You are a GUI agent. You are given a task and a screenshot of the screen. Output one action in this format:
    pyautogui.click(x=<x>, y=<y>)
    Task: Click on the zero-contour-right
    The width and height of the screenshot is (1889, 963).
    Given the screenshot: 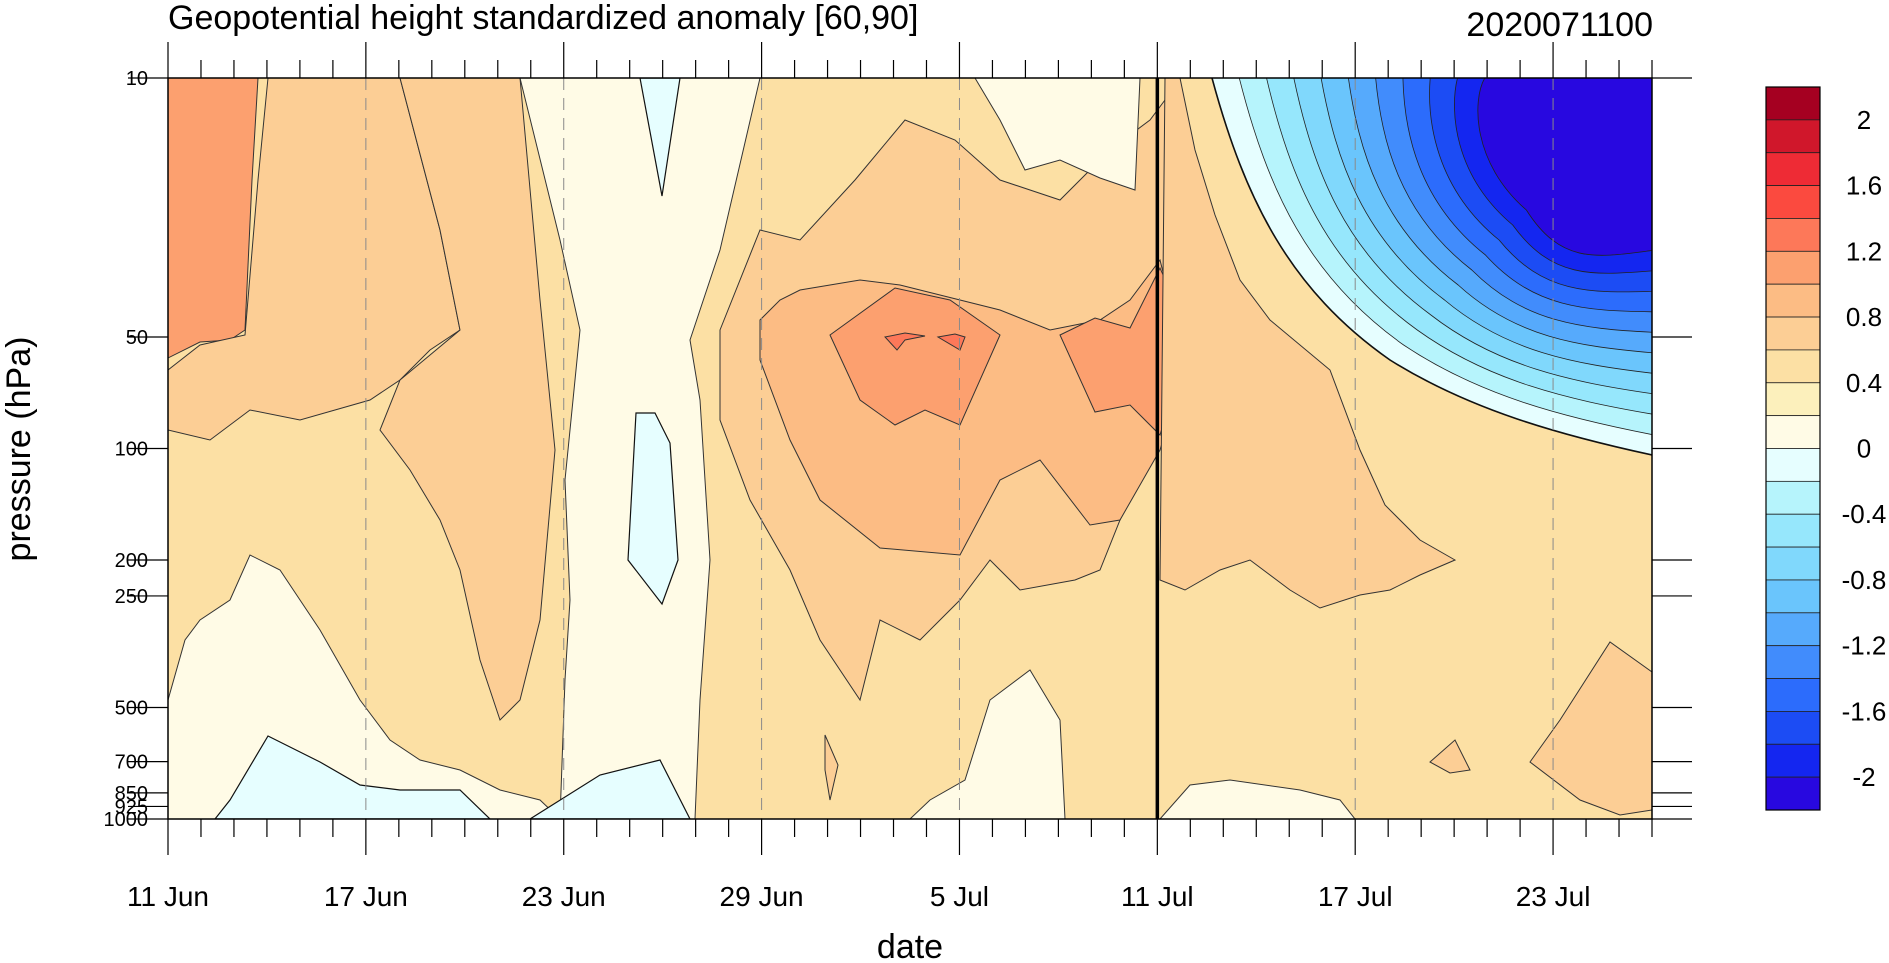 What is the action you would take?
    pyautogui.click(x=1431, y=267)
    